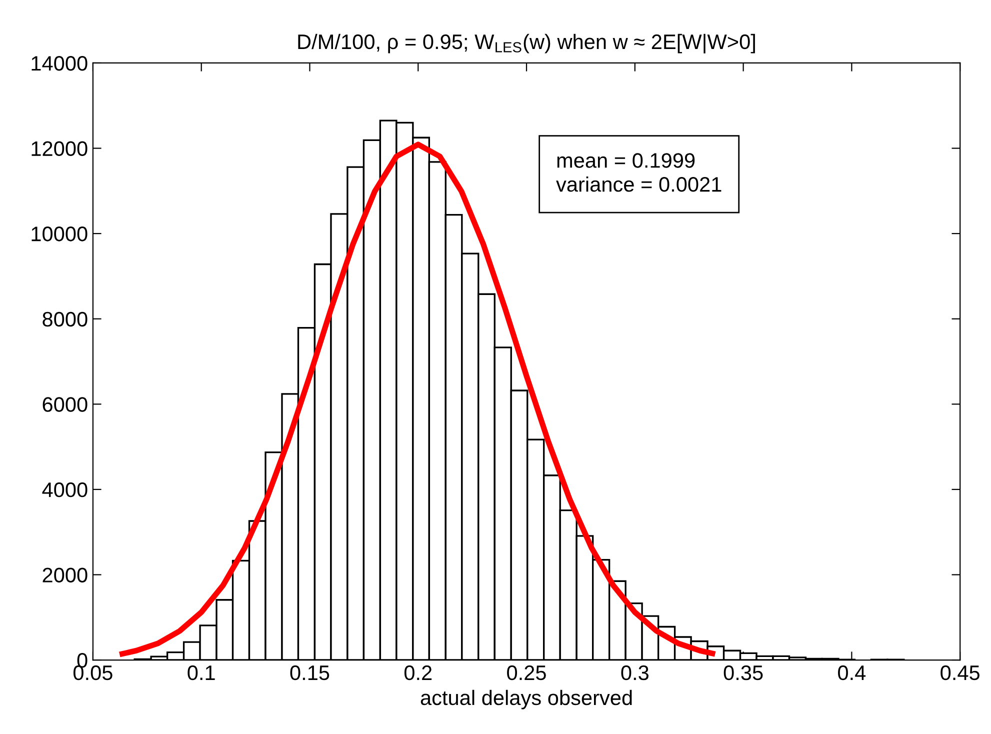 The image size is (991, 734). I want to click on x-tick-label: 0.4, so click(852, 672).